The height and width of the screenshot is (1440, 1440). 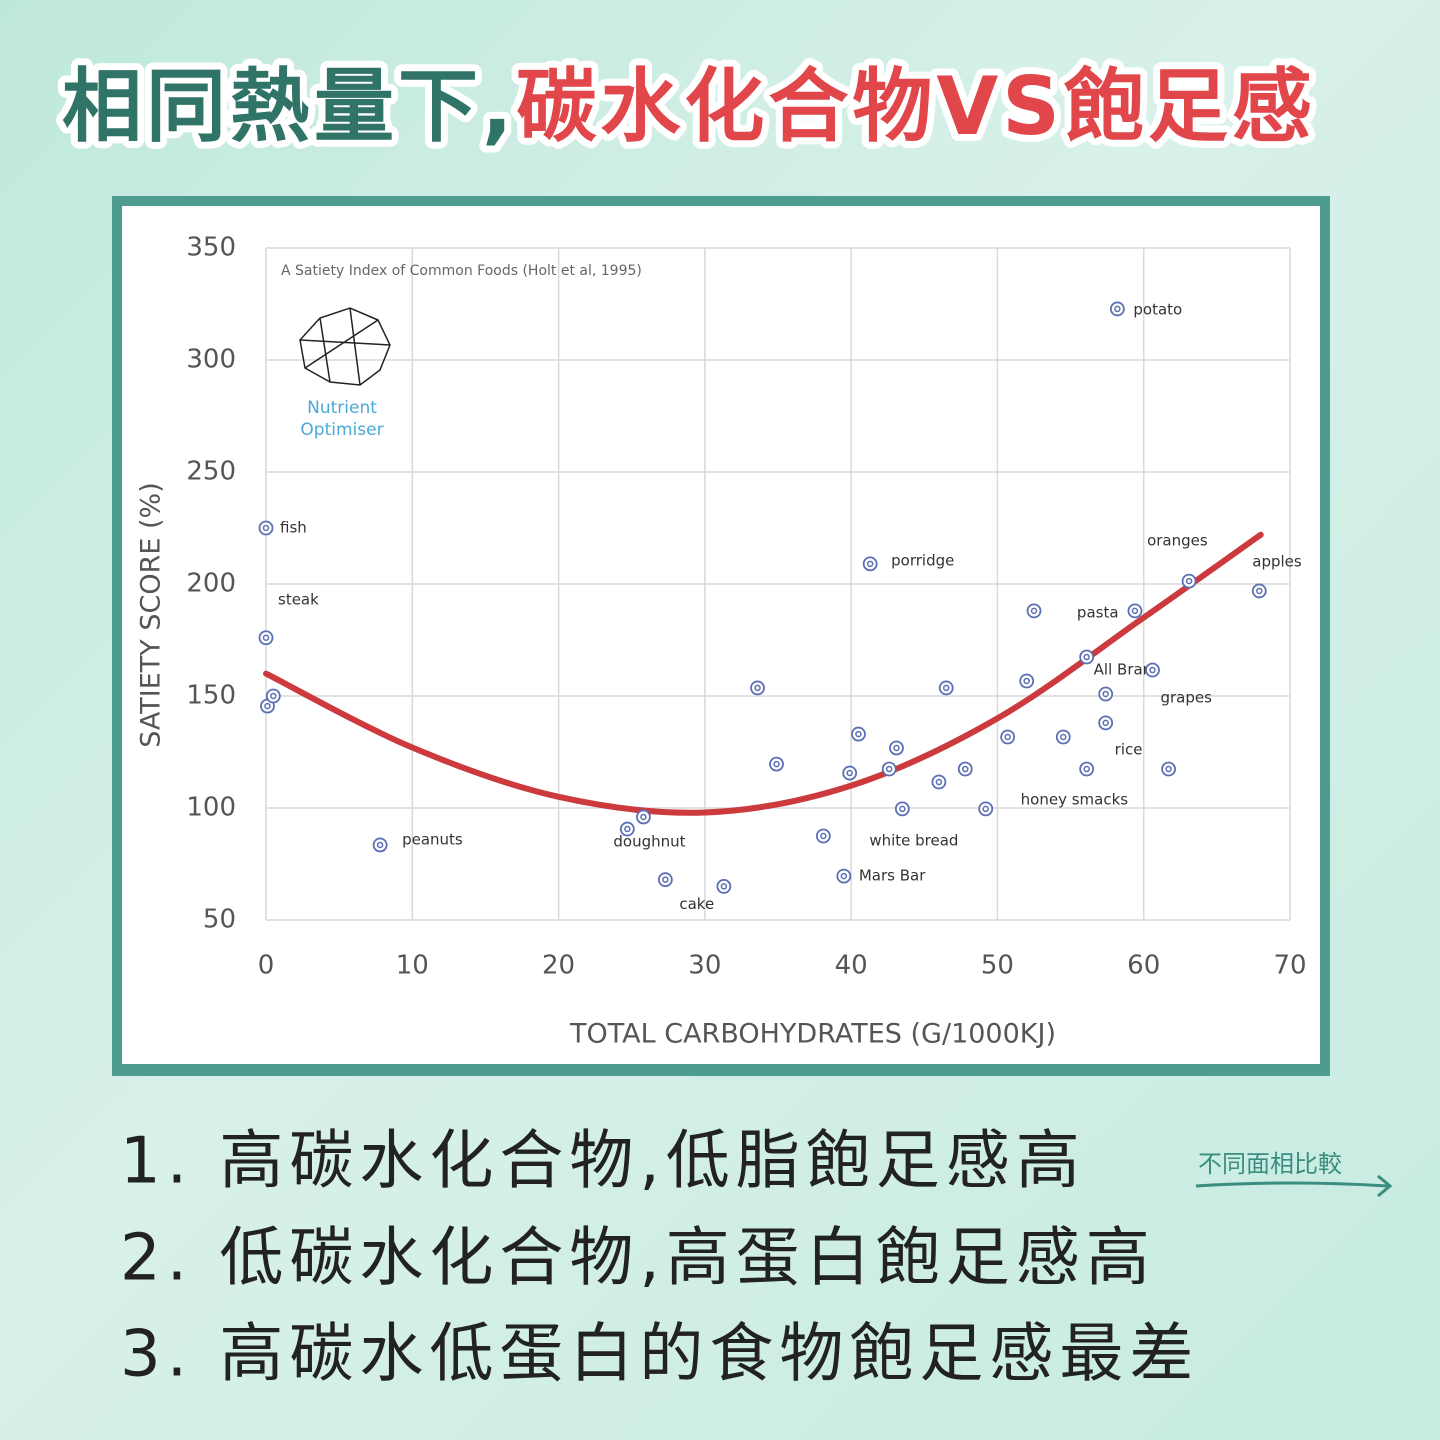 What do you see at coordinates (341, 430) in the screenshot?
I see `logo-text: Optimiser` at bounding box center [341, 430].